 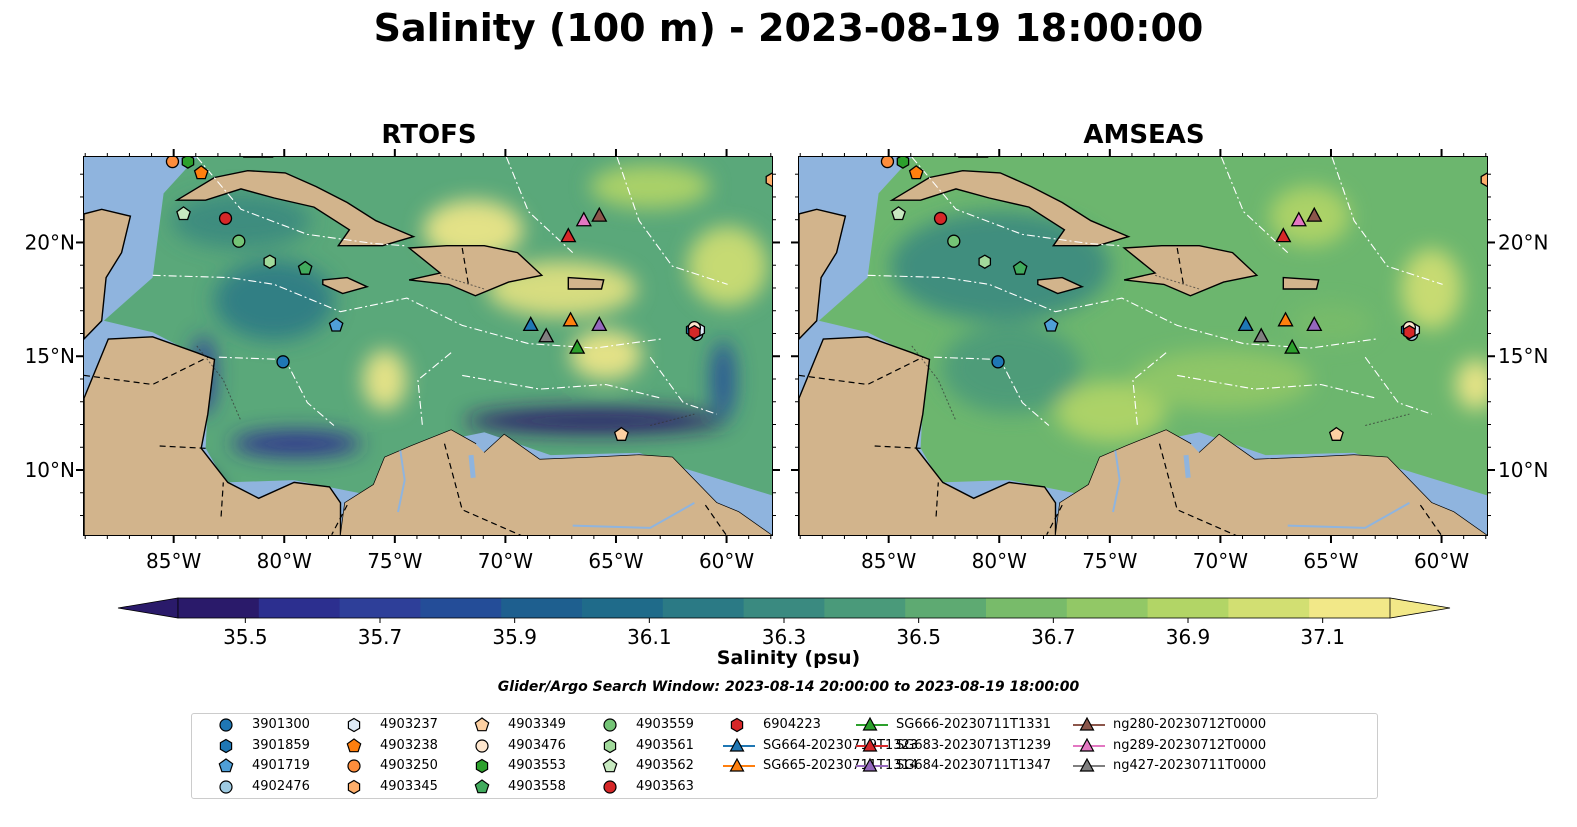 What do you see at coordinates (281, 786) in the screenshot?
I see `legend-label: 4902476` at bounding box center [281, 786].